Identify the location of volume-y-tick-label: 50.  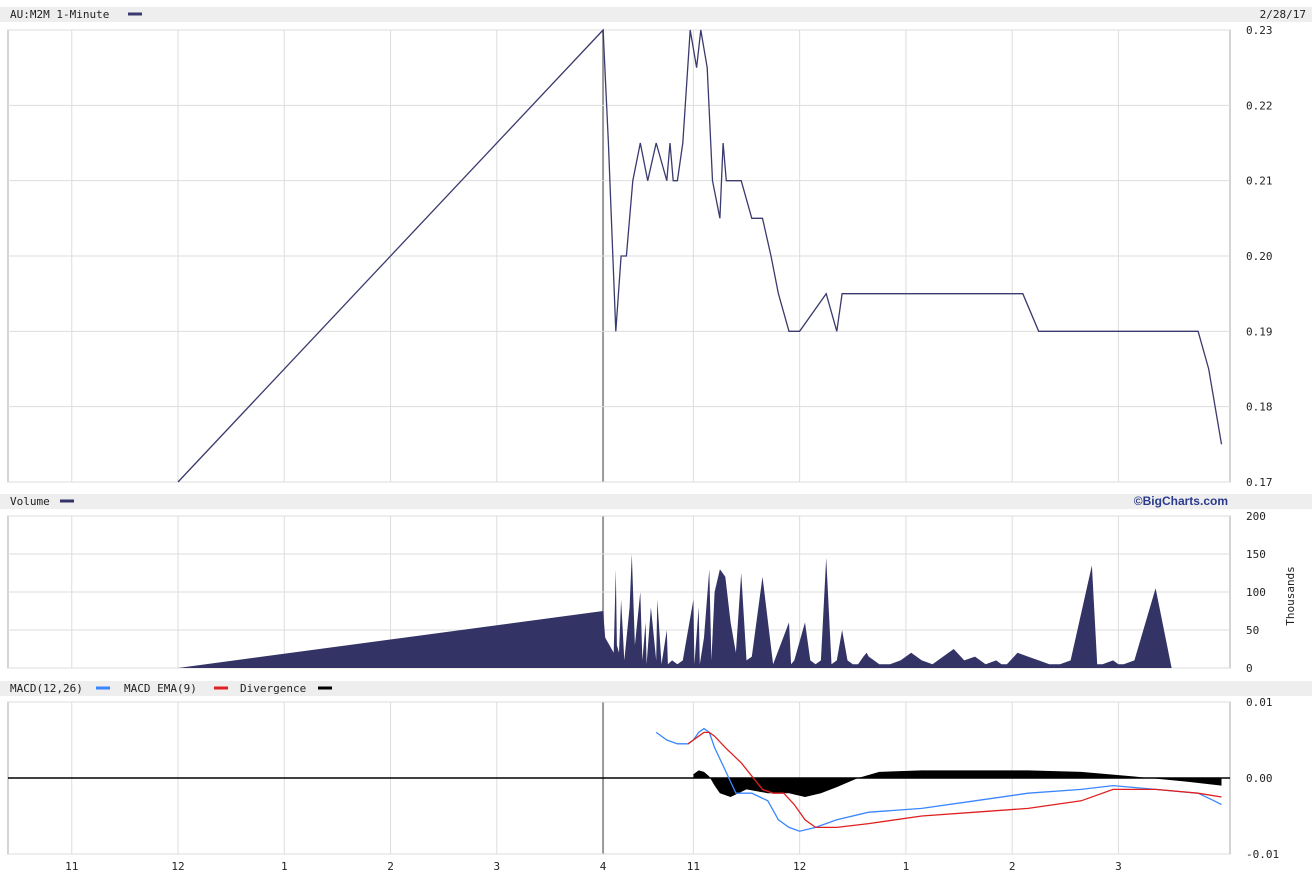
(1252, 630).